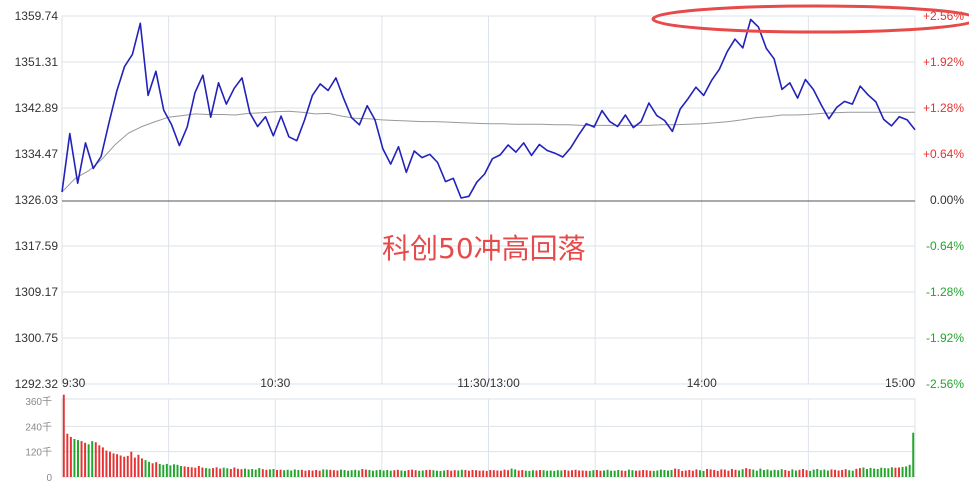 The image size is (969, 486). Describe the element at coordinates (275, 383) in the screenshot. I see `time-tick-label: 10:30` at that location.